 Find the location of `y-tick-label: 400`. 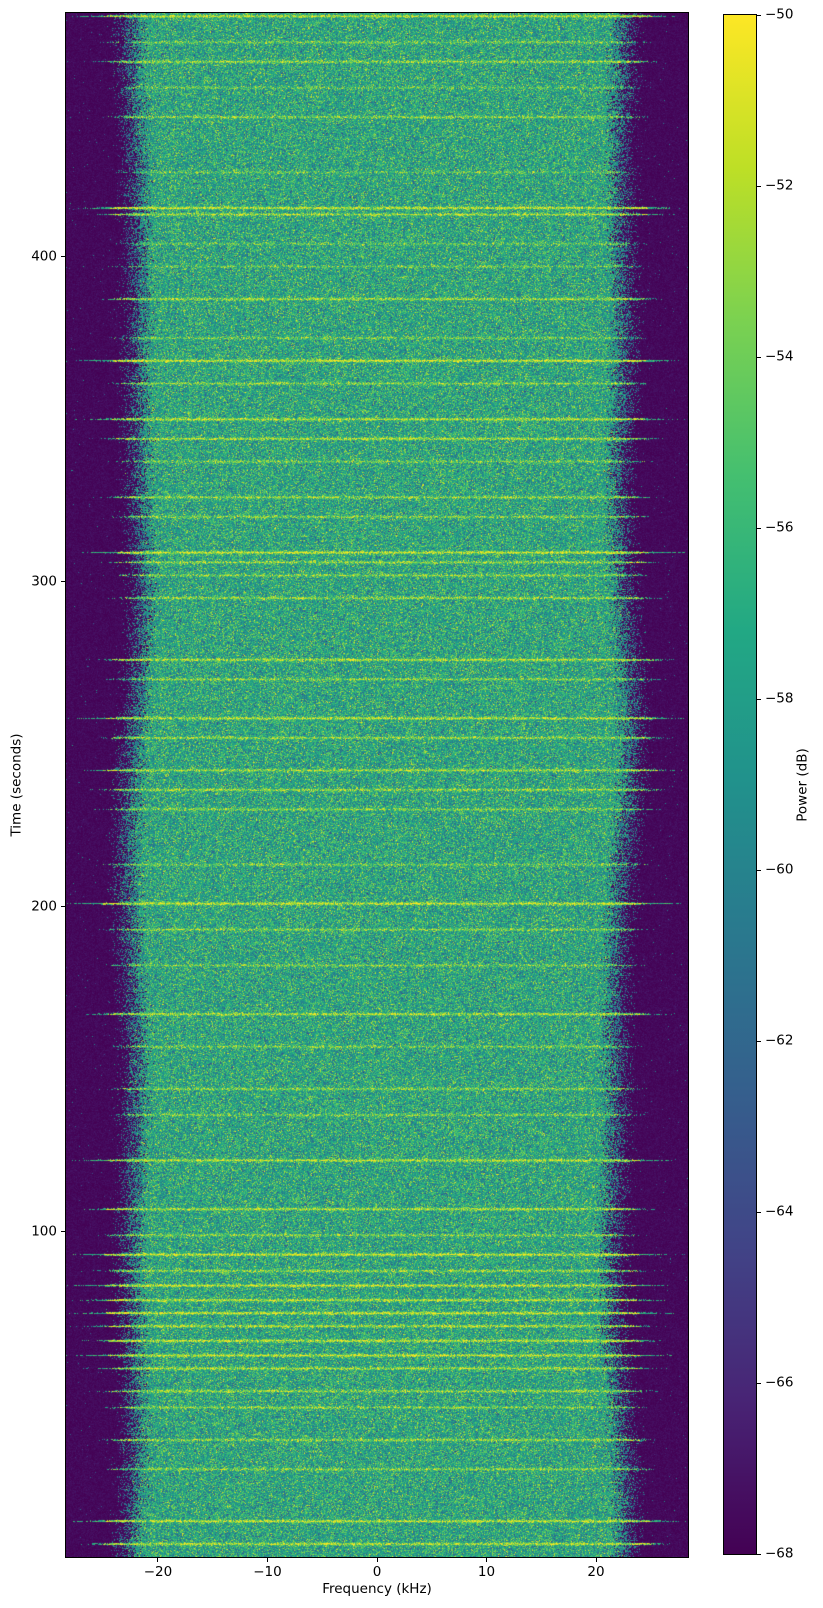

y-tick-label: 400 is located at coordinates (44, 256).